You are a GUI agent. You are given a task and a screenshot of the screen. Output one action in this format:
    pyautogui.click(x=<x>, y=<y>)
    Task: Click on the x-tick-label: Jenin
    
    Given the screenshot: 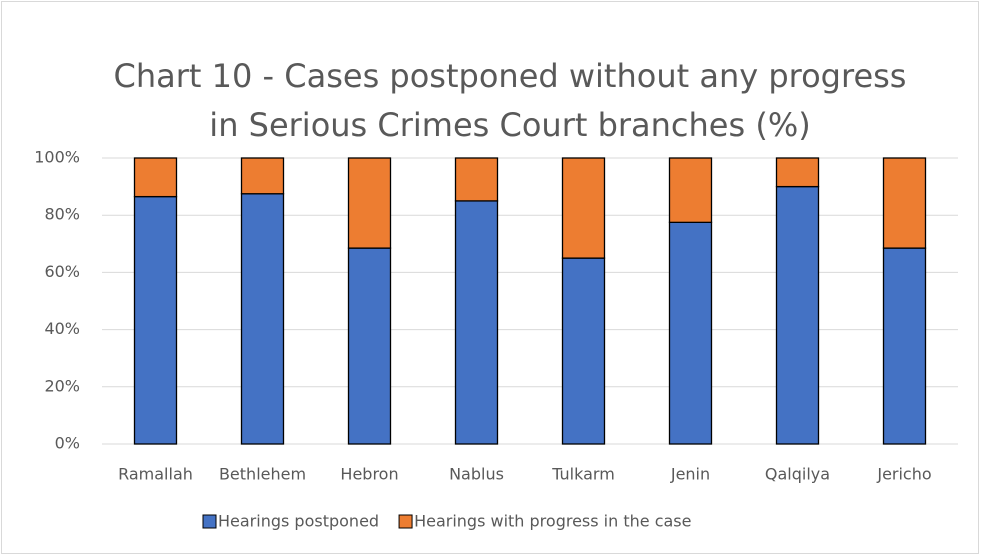 What is the action you would take?
    pyautogui.click(x=690, y=474)
    